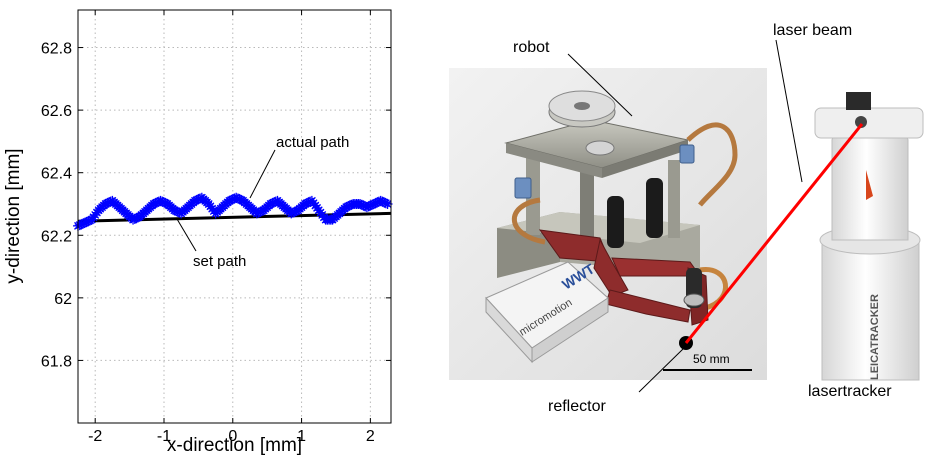 This screenshot has width=925, height=459. Describe the element at coordinates (869, 236) in the screenshot. I see `lasertracker: LEICATRACKER` at that location.